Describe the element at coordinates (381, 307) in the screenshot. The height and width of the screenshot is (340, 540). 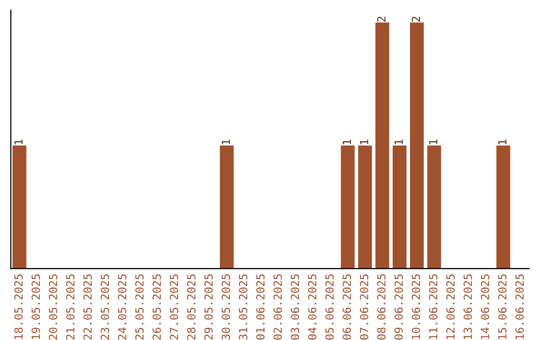
I see `x-tick-label: 08.06.2025` at that location.